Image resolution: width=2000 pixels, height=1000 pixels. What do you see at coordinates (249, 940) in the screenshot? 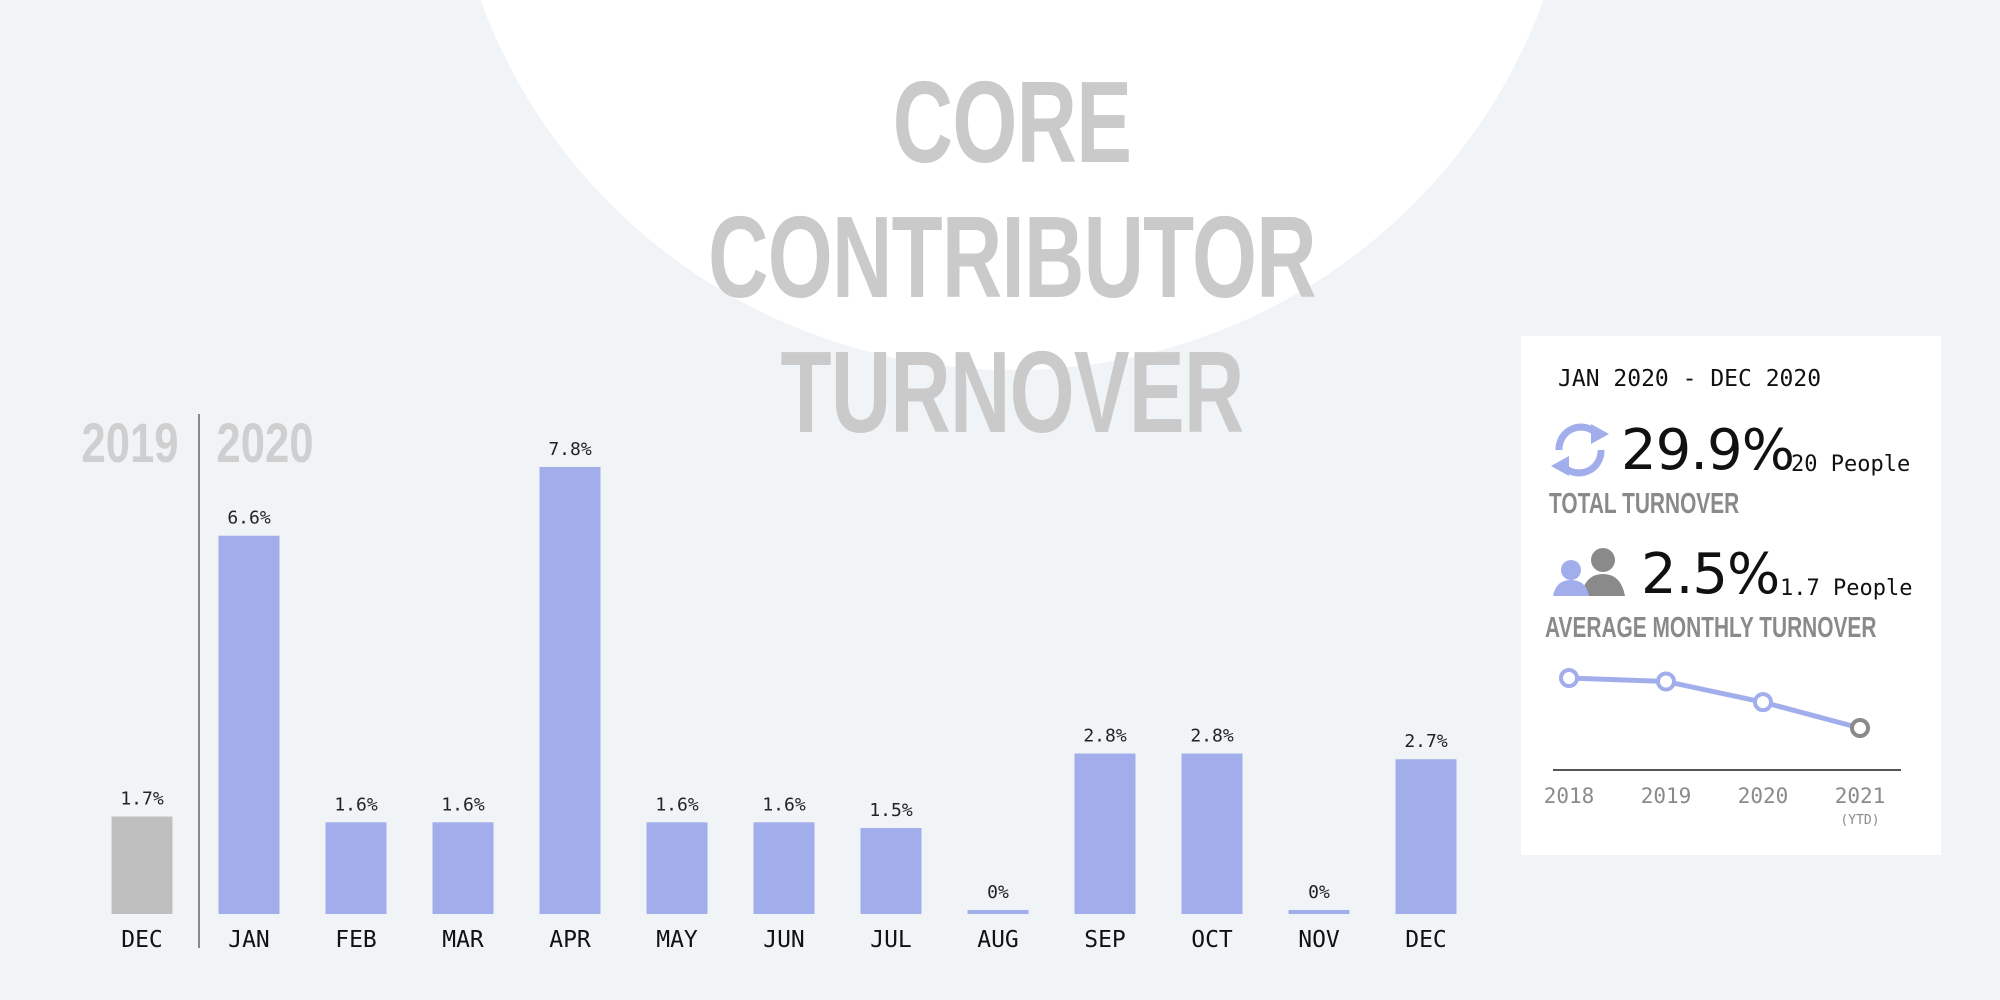
I see `x-tick-label: JAN` at bounding box center [249, 940].